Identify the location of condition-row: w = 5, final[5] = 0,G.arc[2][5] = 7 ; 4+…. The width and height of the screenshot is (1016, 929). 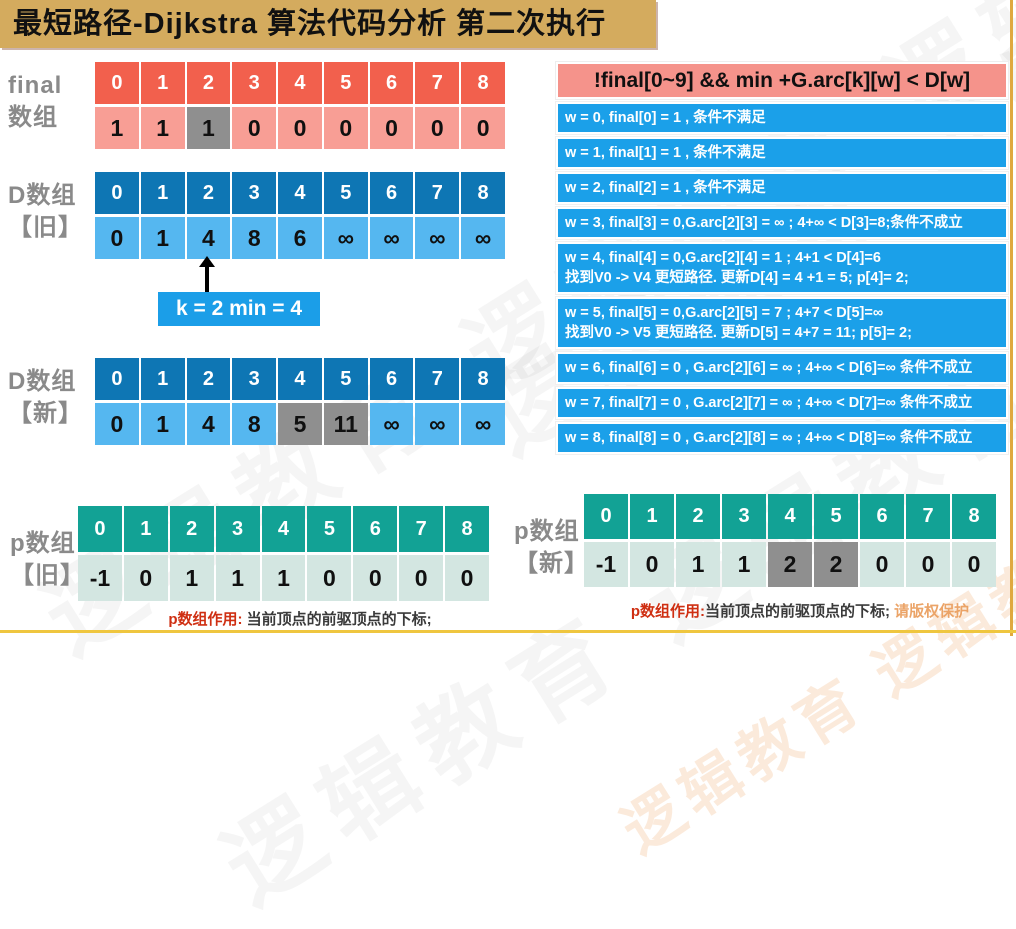
(782, 323).